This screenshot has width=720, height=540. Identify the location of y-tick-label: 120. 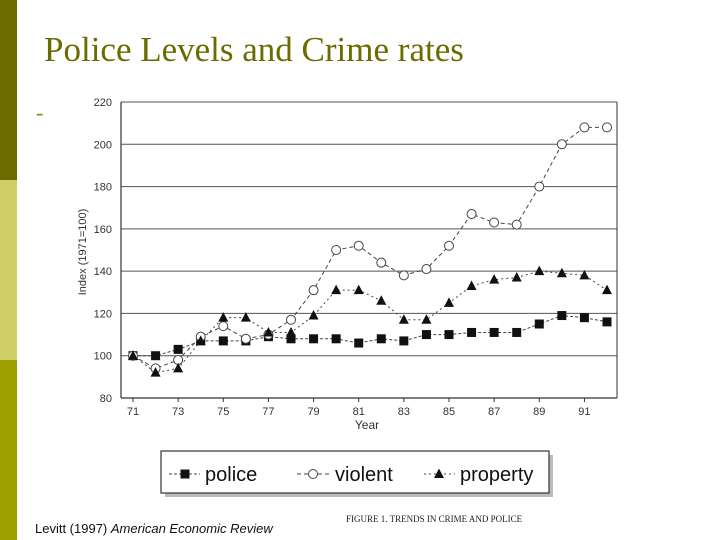
(103, 314).